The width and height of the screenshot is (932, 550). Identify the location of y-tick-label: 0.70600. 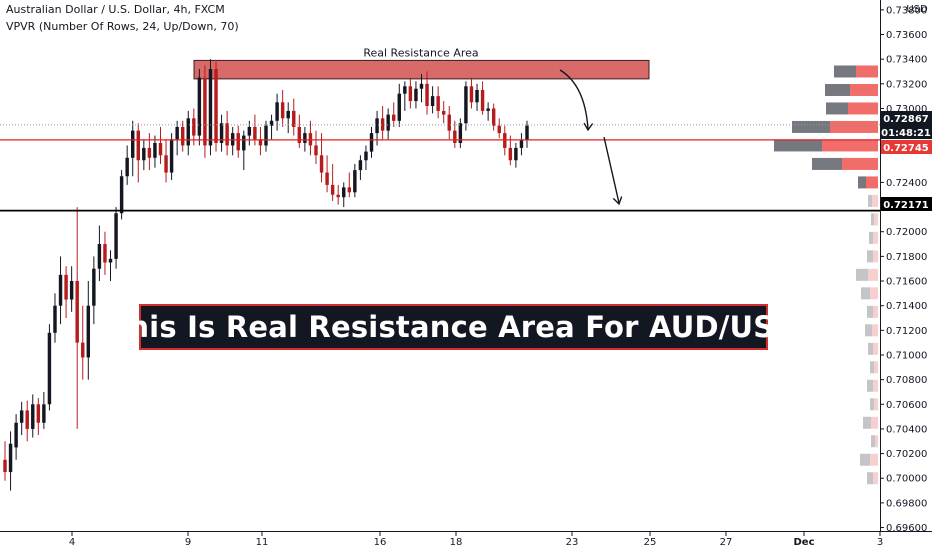
(906, 405).